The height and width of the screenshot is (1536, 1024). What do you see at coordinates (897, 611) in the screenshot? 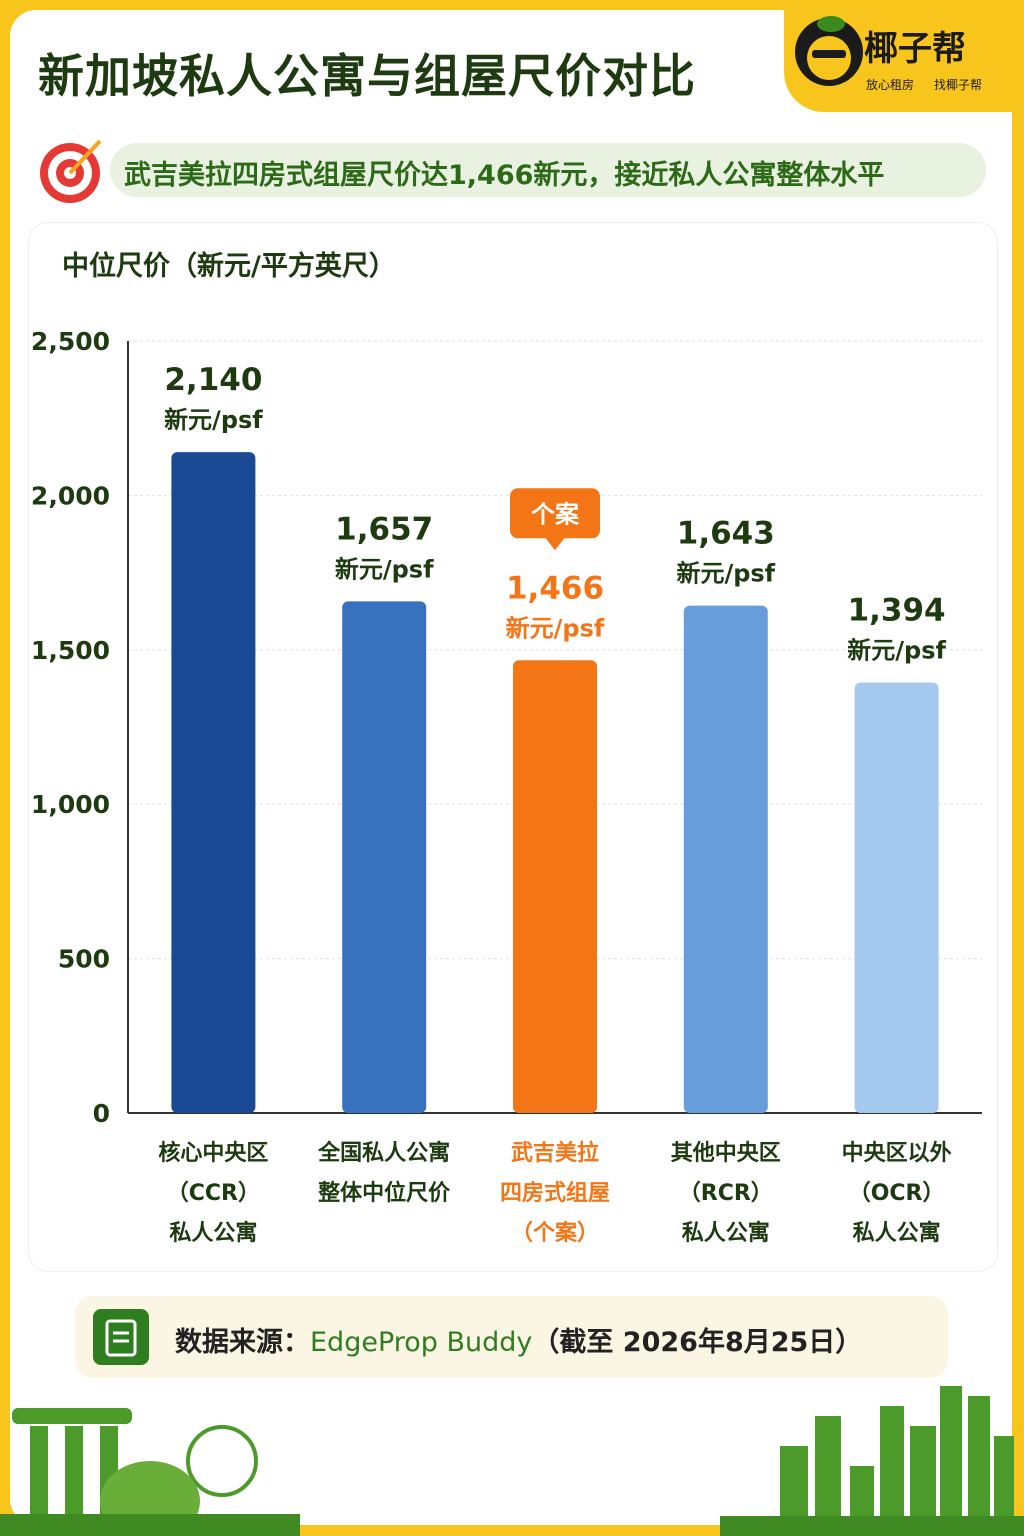
I see `value-label: 1,394` at bounding box center [897, 611].